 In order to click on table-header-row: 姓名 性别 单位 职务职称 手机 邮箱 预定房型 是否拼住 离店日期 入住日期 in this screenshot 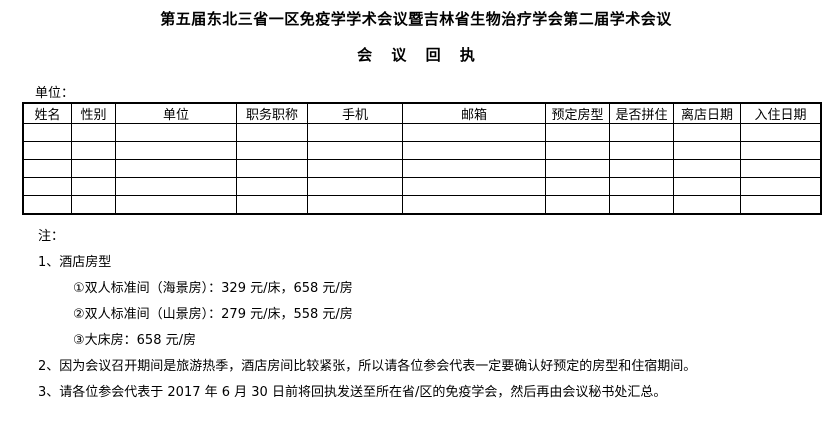, I will do `click(422, 113)`.